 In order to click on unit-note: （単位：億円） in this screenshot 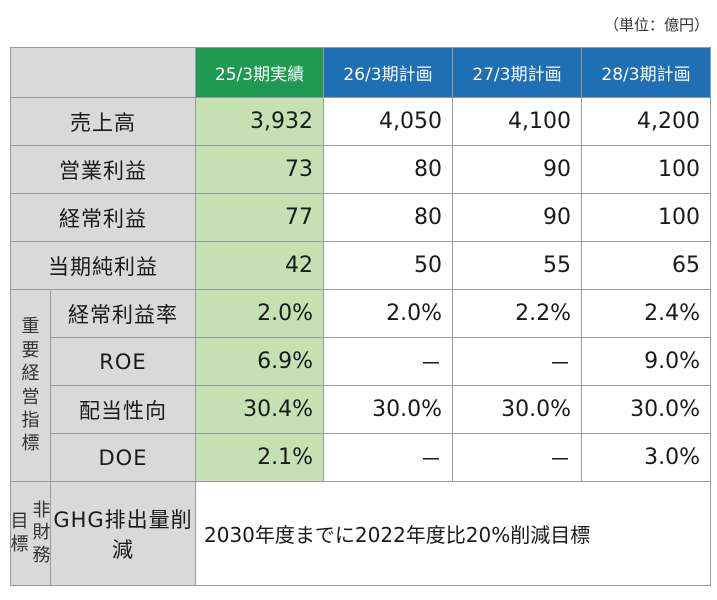, I will do `click(656, 25)`.